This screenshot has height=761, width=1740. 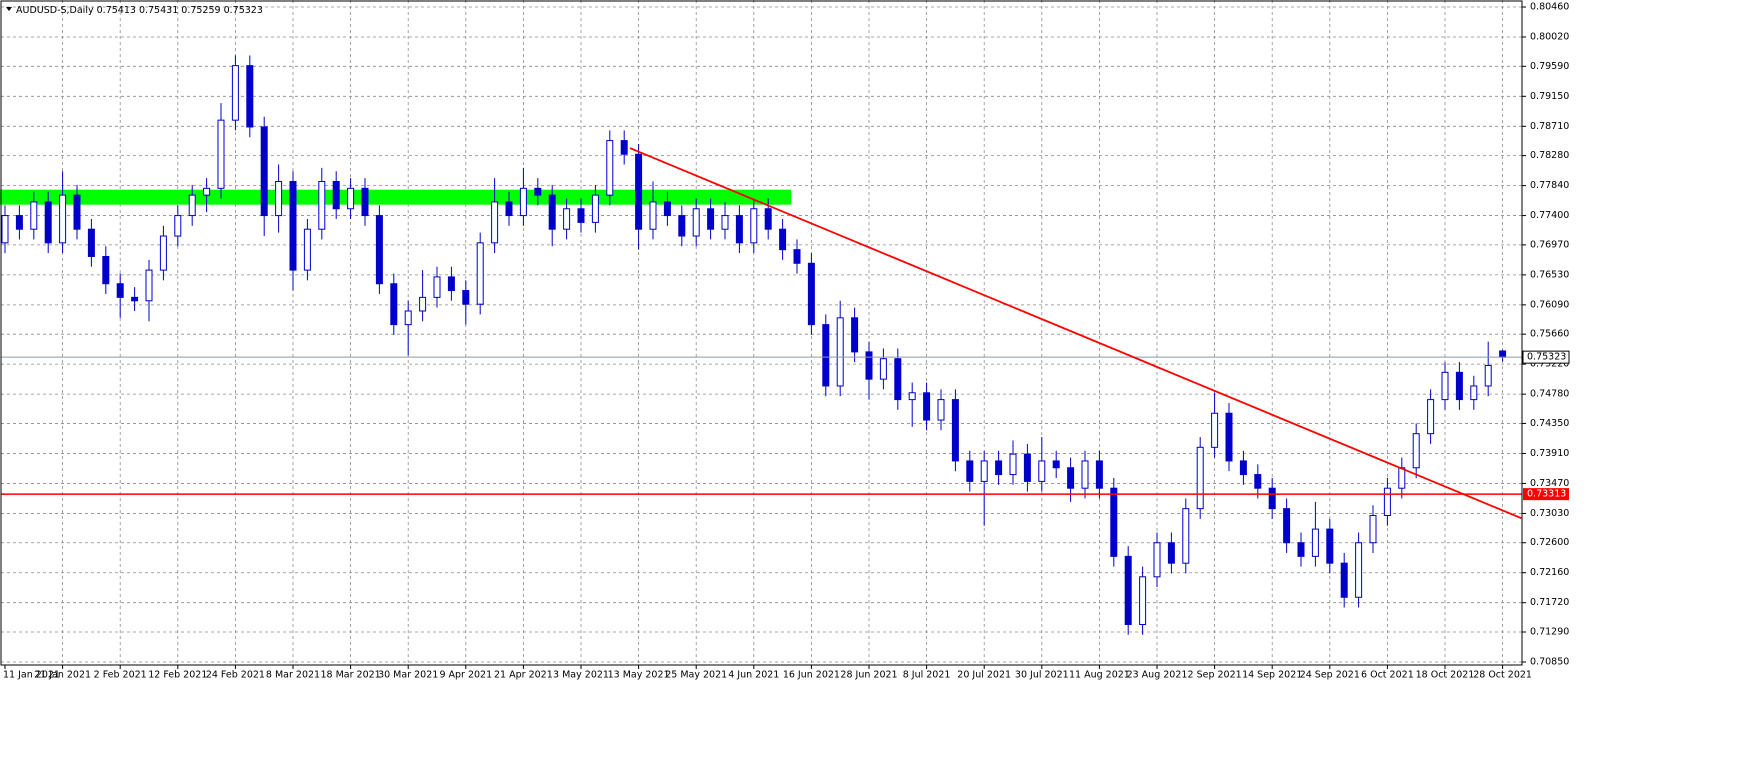 I want to click on y-tick-label: 0.77400, so click(x=1549, y=215).